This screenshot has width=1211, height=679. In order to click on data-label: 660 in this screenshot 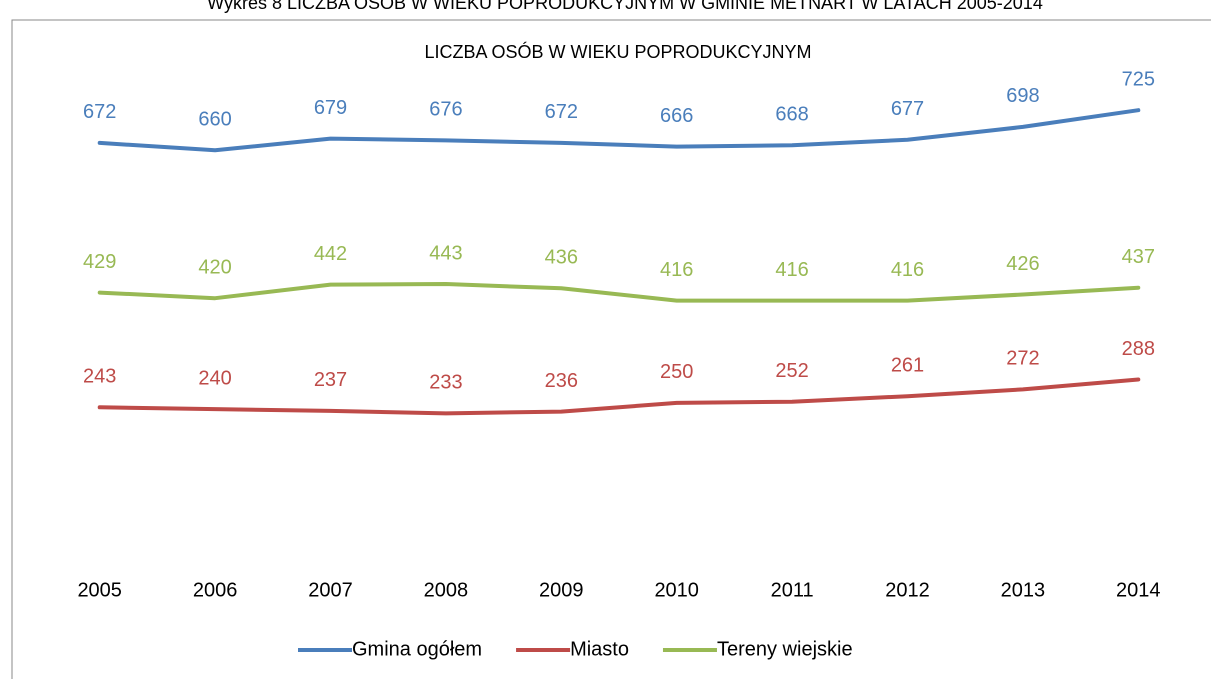, I will do `click(214, 120)`.